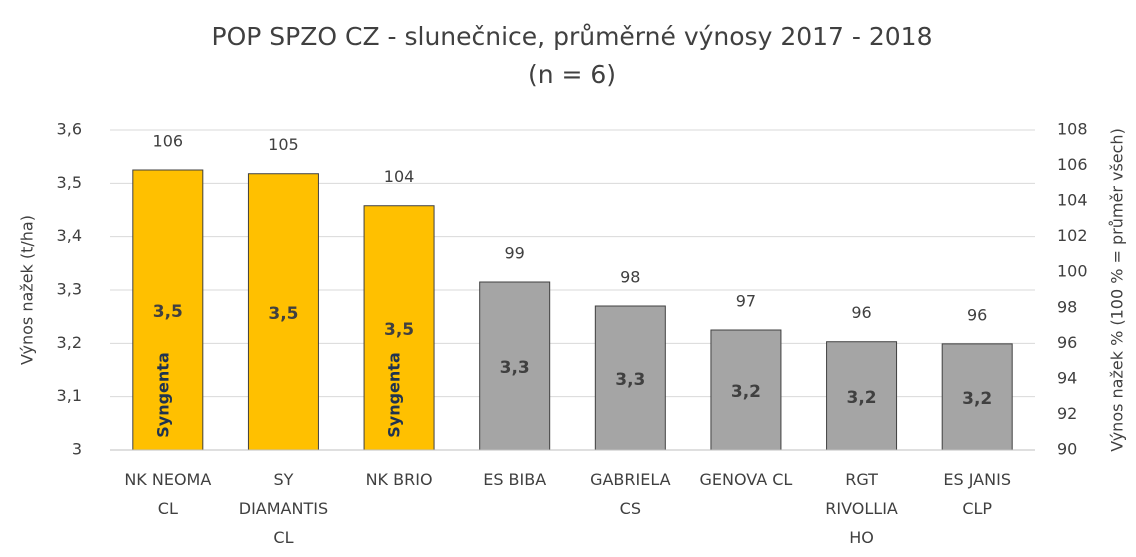 Image resolution: width=1136 pixels, height=557 pixels. Describe the element at coordinates (746, 301) in the screenshot. I see `percent-label: 97` at that location.